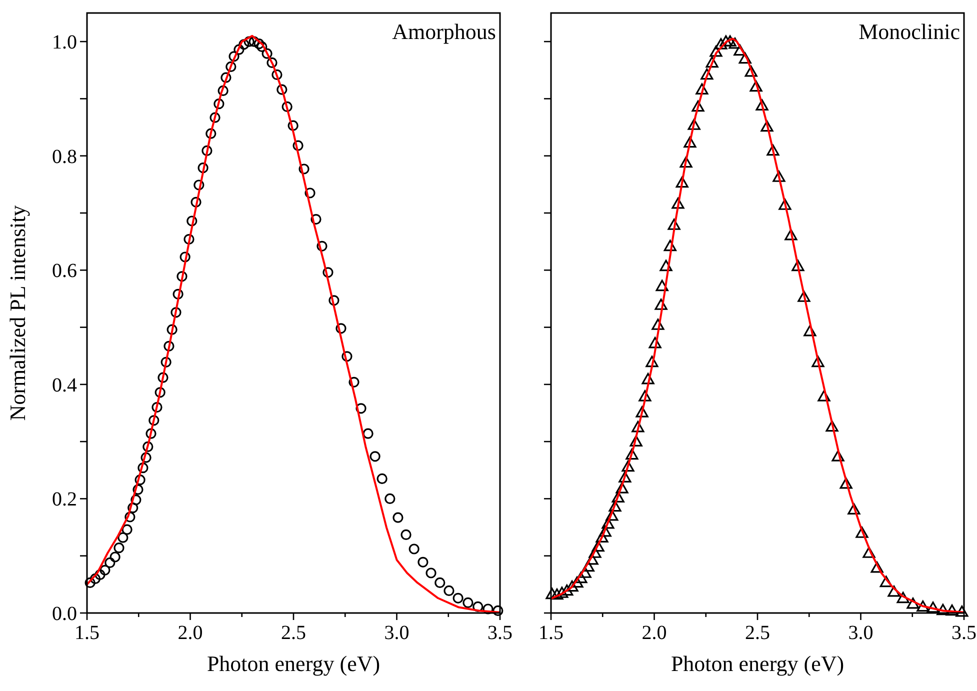 This screenshot has height=691, width=977. I want to click on y-axis-title: Normalized PL intensity, so click(17, 313).